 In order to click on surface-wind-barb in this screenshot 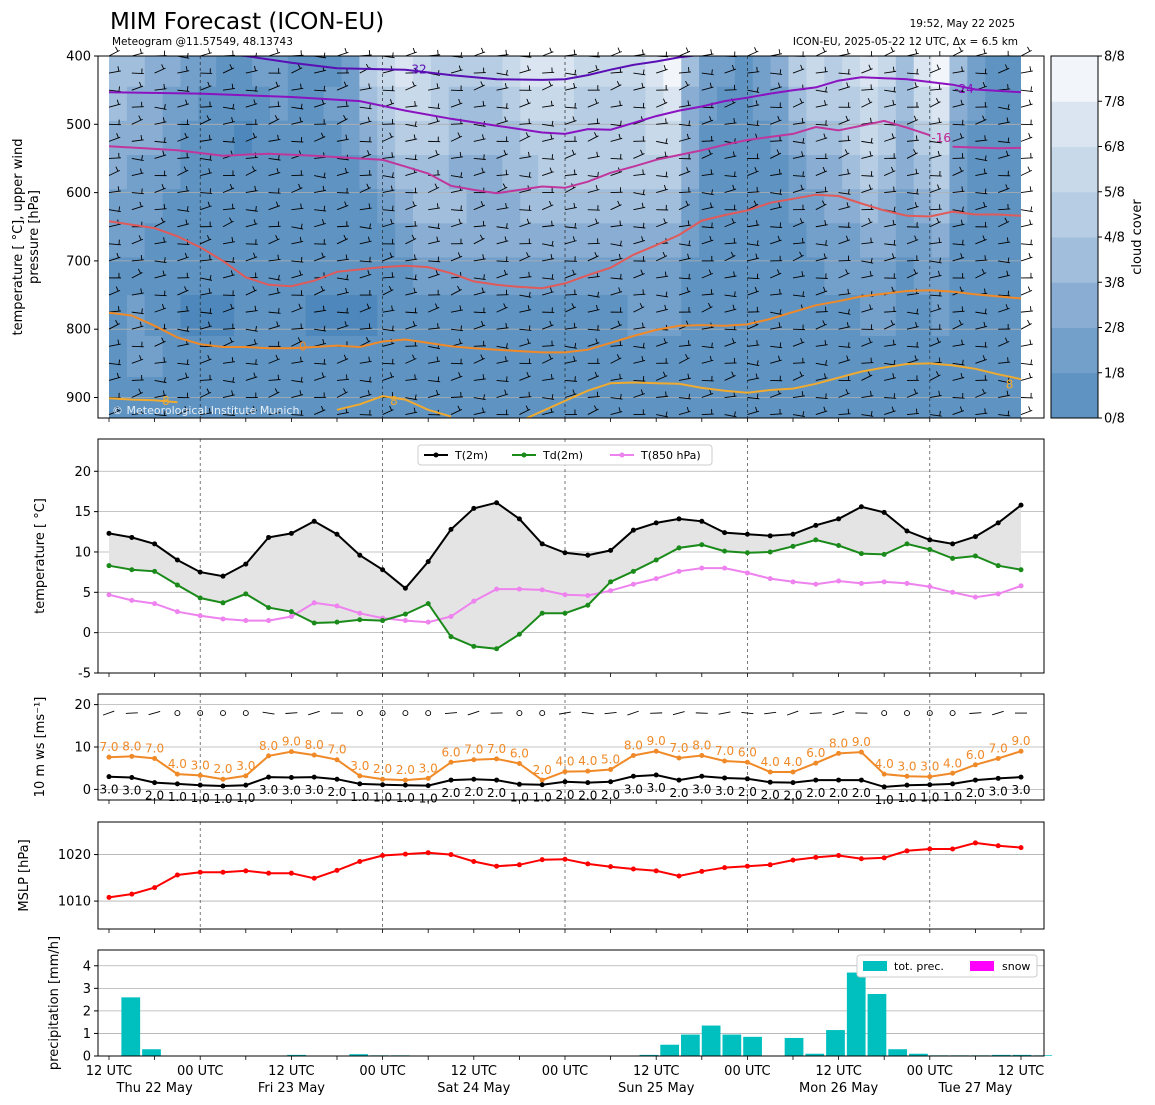, I will do `click(770, 713)`.